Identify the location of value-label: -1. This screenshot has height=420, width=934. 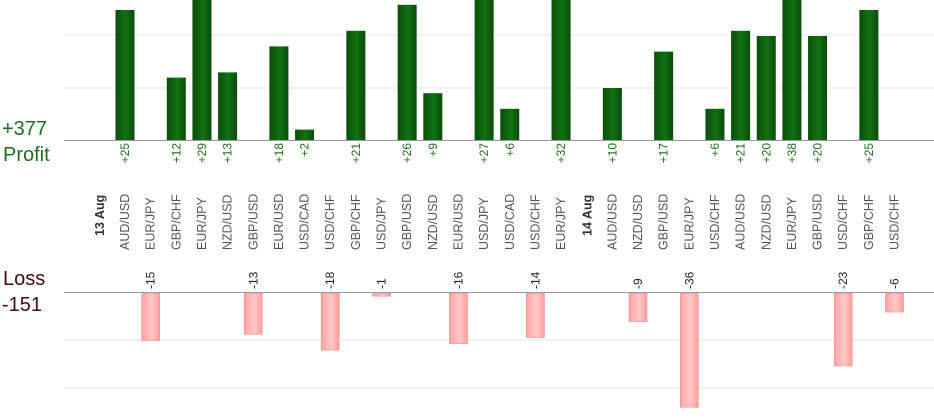
(382, 283).